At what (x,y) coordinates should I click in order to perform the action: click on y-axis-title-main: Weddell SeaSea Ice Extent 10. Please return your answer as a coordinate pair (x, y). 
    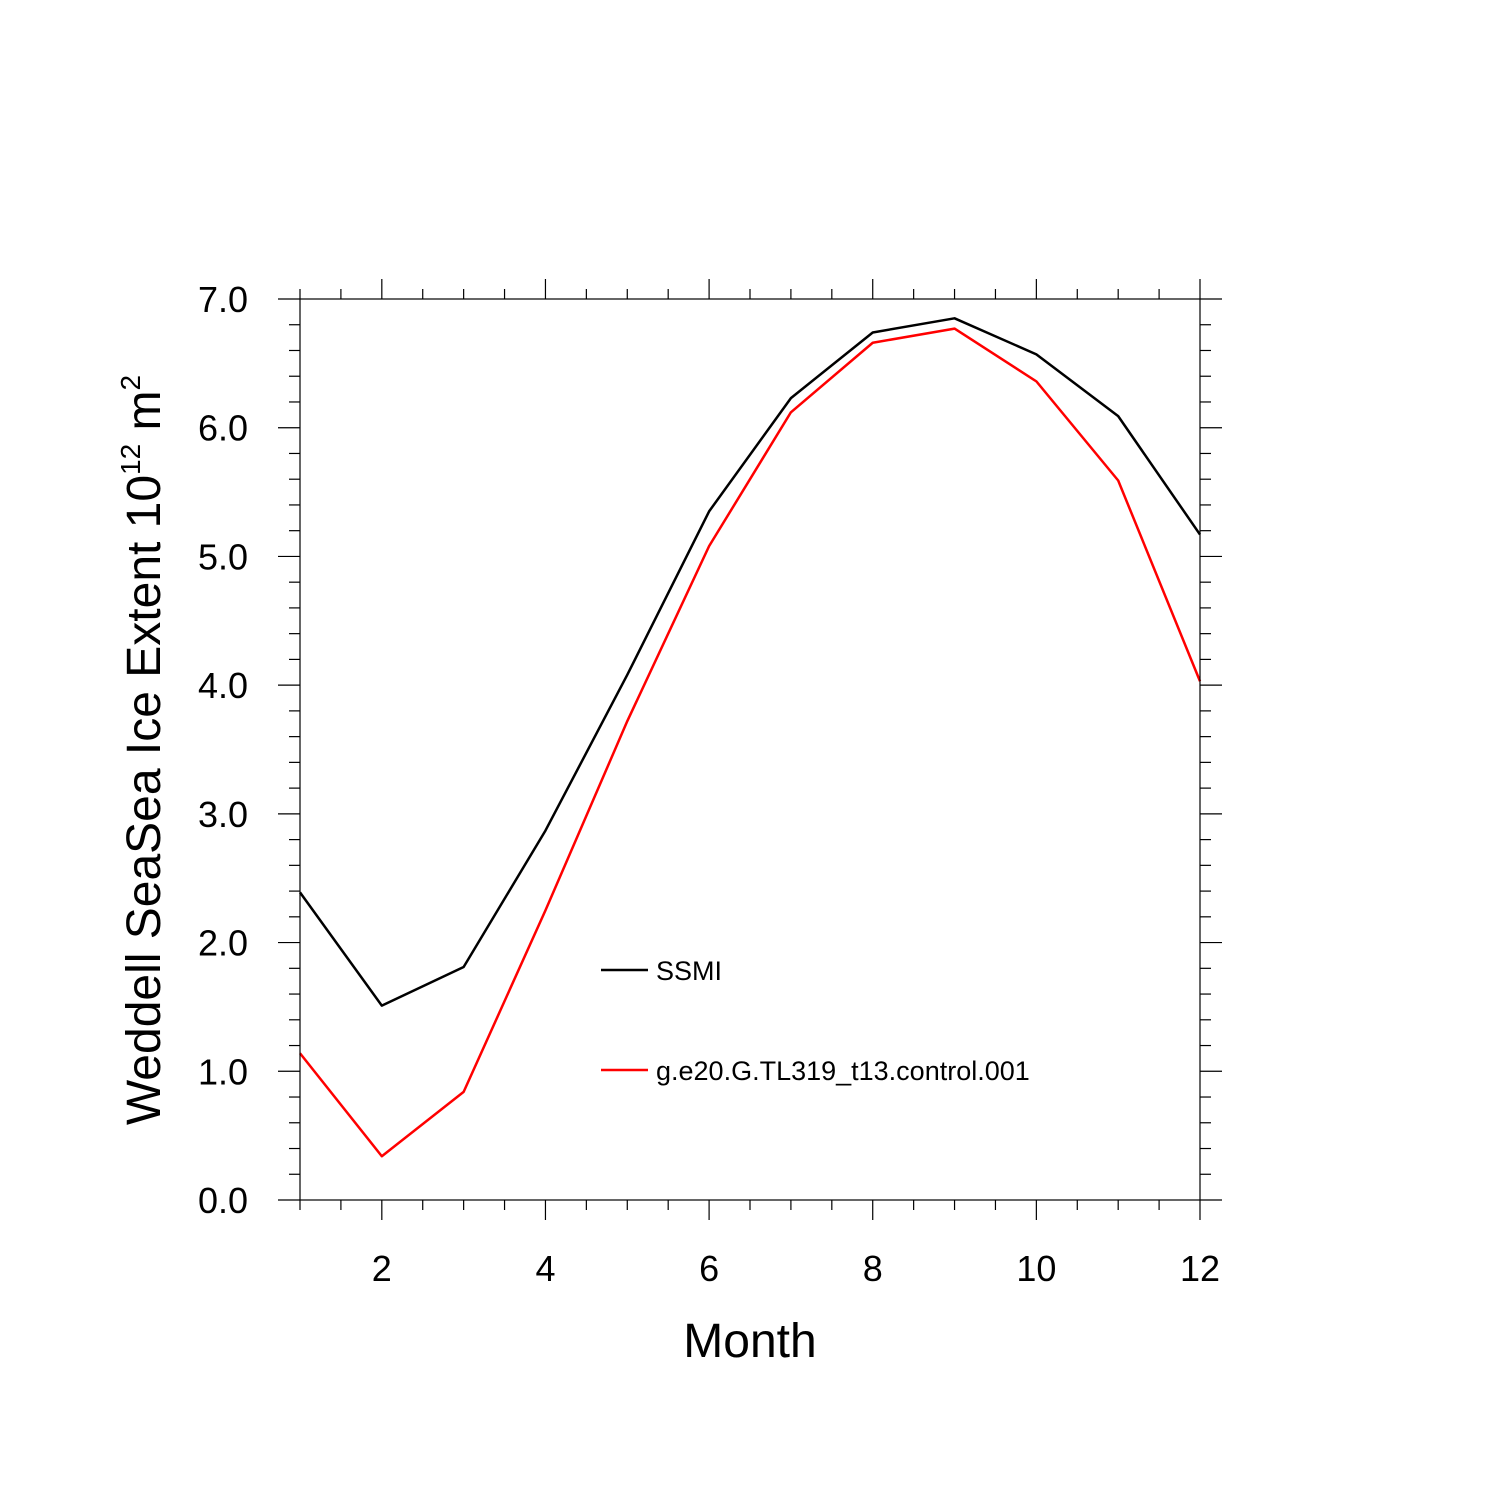
    Looking at the image, I should click on (144, 800).